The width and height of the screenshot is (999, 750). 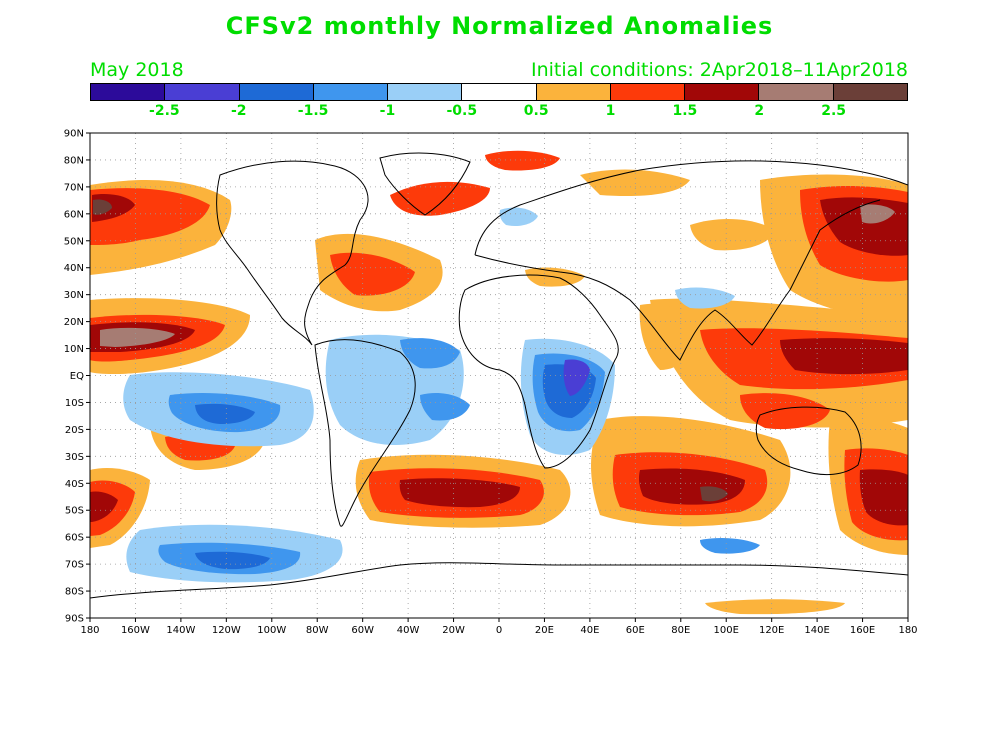 What do you see at coordinates (74, 484) in the screenshot?
I see `latitude-label: 40S` at bounding box center [74, 484].